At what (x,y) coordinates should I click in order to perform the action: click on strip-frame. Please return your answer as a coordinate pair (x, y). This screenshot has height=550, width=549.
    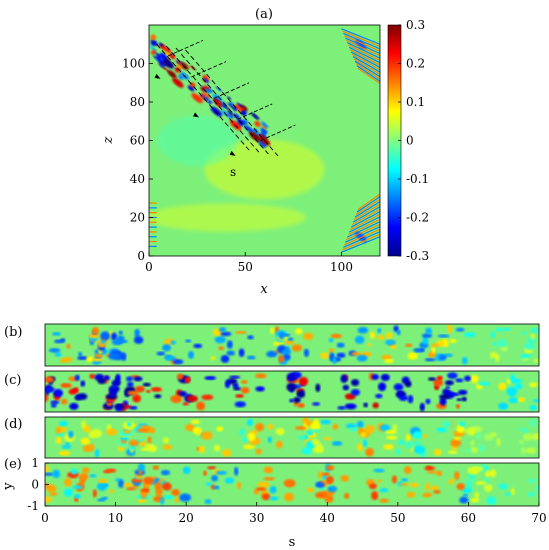
    Looking at the image, I should click on (292, 391).